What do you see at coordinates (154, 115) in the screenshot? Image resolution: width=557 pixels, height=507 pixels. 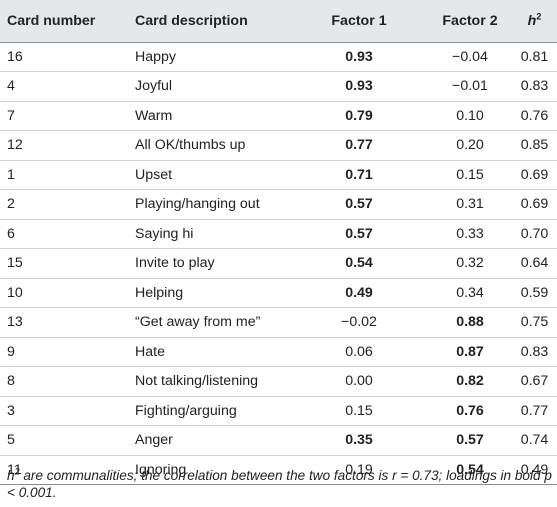 I see `card-description-cell: Warm` at bounding box center [154, 115].